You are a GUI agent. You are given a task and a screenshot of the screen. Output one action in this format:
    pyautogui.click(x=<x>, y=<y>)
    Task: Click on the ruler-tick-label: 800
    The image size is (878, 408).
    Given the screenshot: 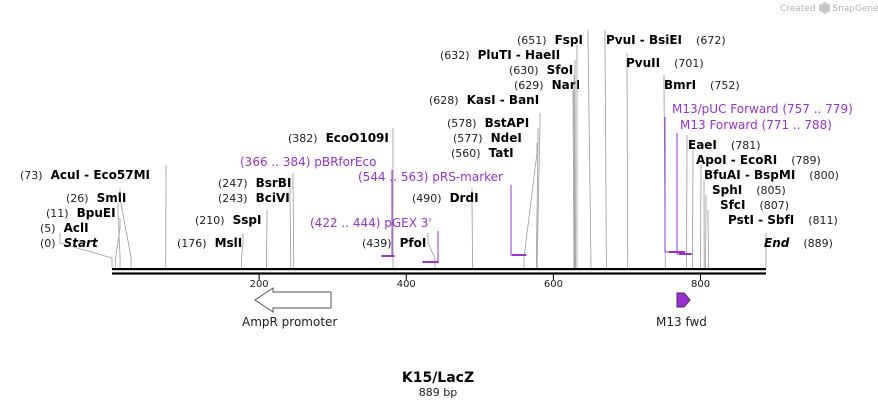 What is the action you would take?
    pyautogui.click(x=700, y=284)
    